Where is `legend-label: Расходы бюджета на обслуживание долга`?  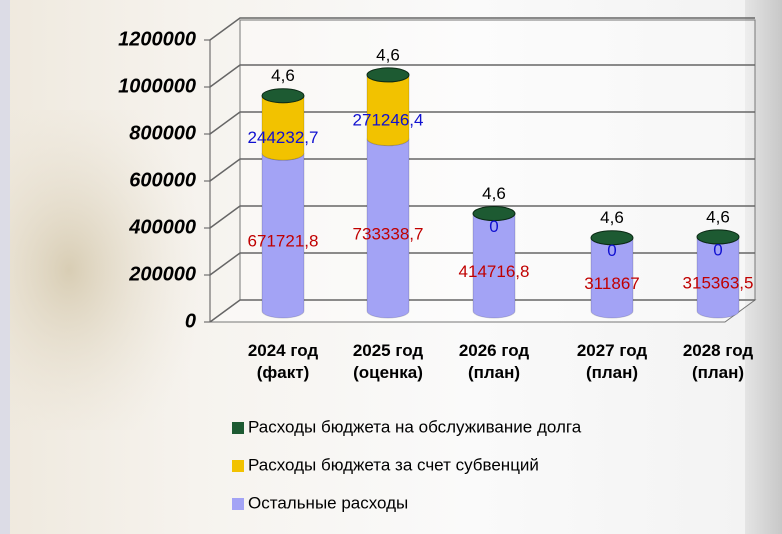
legend-label: Расходы бюджета на обслуживание долга is located at coordinates (415, 426).